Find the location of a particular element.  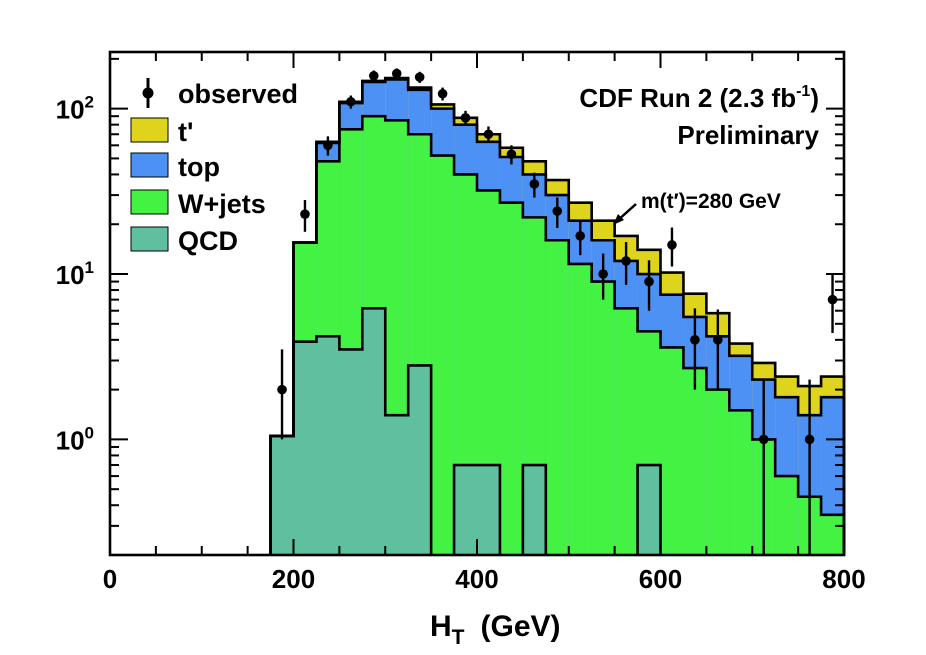

preliminary-label: Preliminary is located at coordinates (748, 135).